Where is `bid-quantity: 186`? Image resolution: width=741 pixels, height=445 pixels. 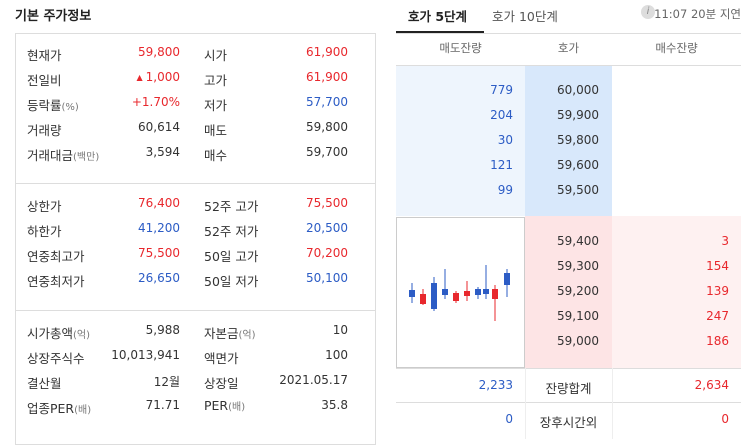 bid-quantity: 186 is located at coordinates (717, 341).